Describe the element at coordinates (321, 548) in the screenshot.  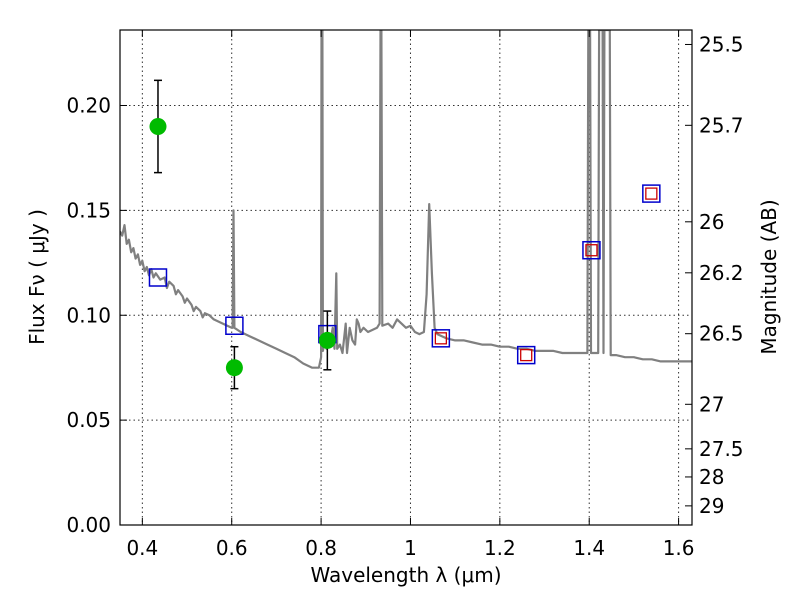
I see `x-tick-label: 0.8` at that location.